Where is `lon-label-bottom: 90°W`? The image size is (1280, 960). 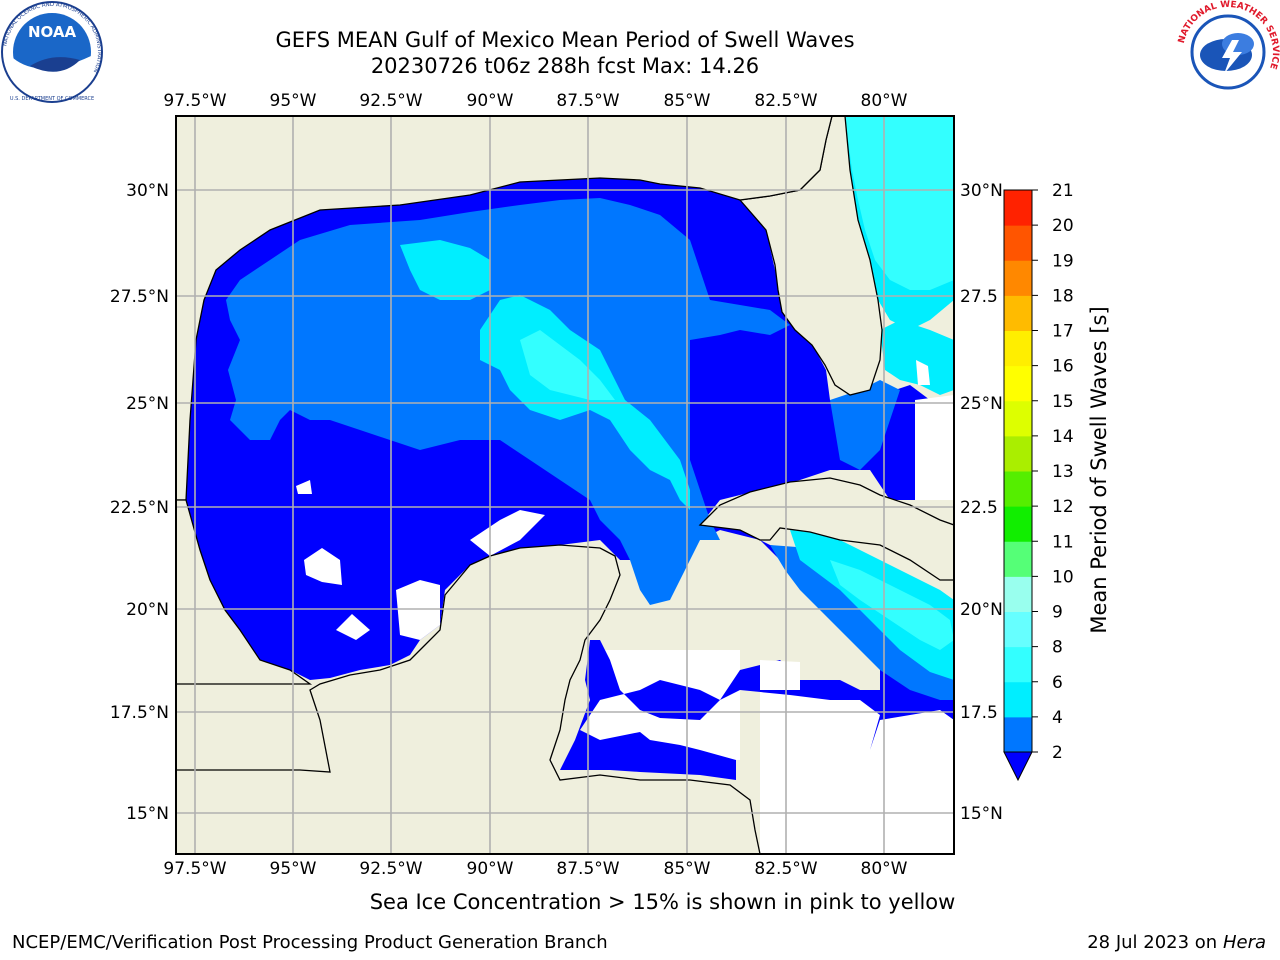 lon-label-bottom: 90°W is located at coordinates (490, 869).